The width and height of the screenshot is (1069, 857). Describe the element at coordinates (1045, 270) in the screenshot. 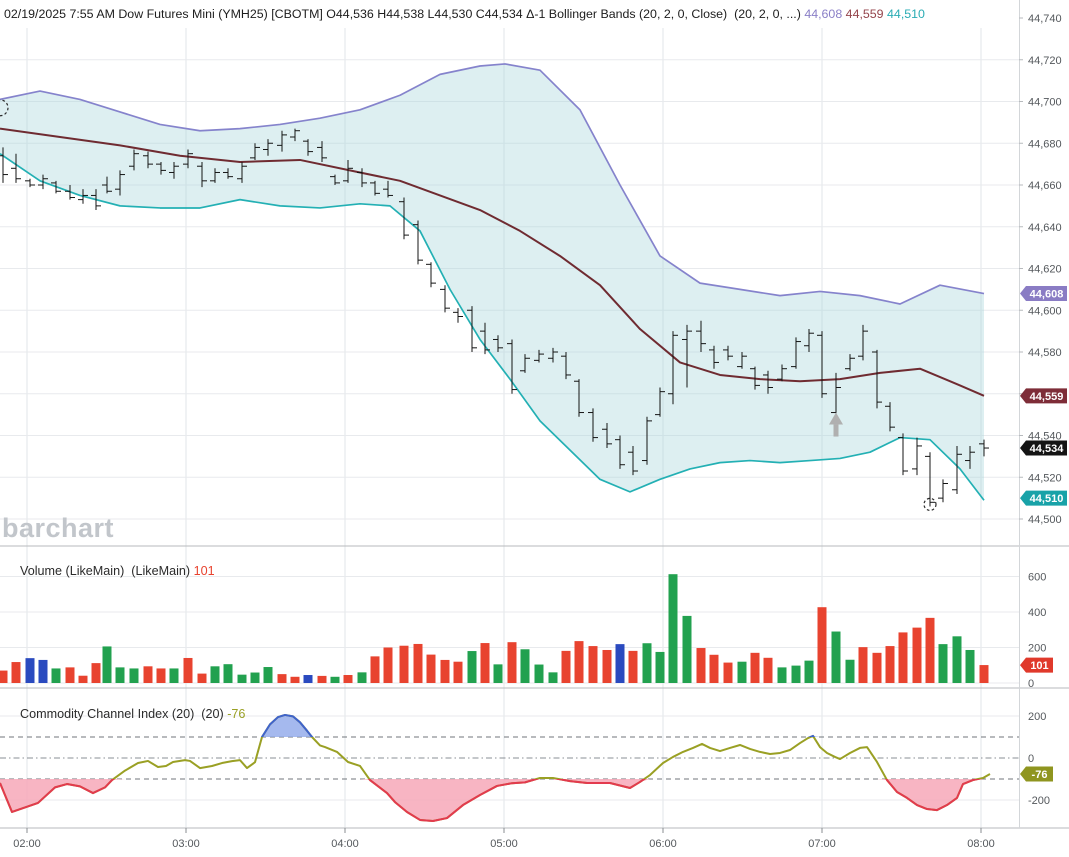

I see `price-axis-label: 44,620` at that location.